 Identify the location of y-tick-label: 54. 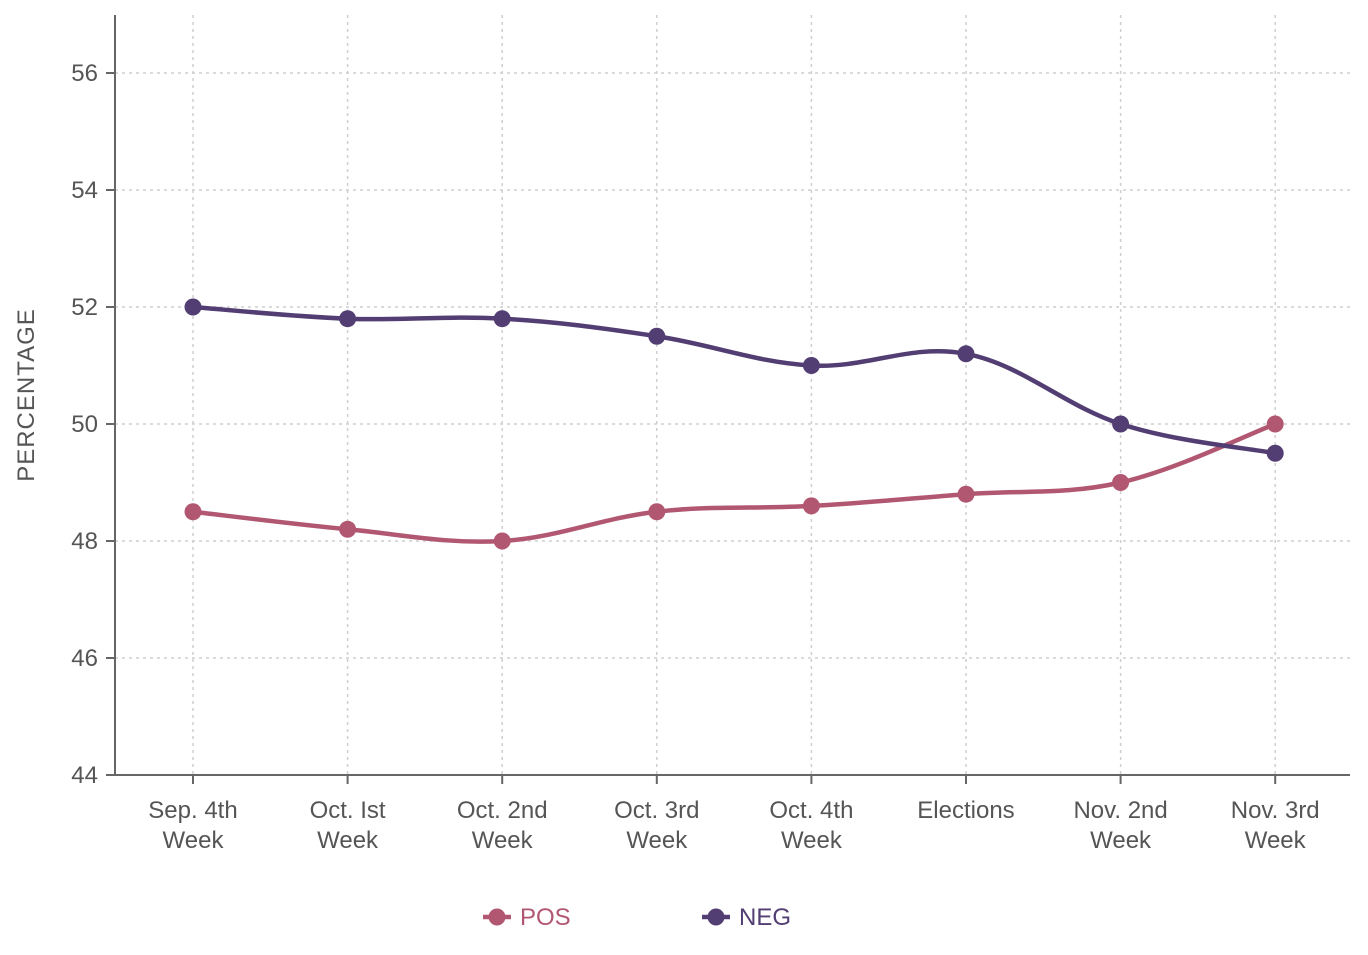
(84, 190).